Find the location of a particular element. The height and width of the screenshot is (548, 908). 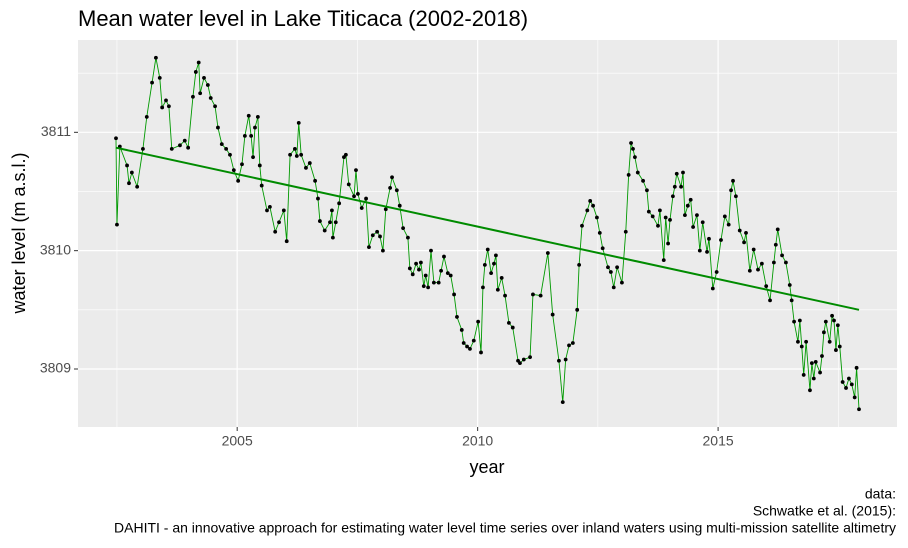

x-axis-title: year is located at coordinates (486, 467).